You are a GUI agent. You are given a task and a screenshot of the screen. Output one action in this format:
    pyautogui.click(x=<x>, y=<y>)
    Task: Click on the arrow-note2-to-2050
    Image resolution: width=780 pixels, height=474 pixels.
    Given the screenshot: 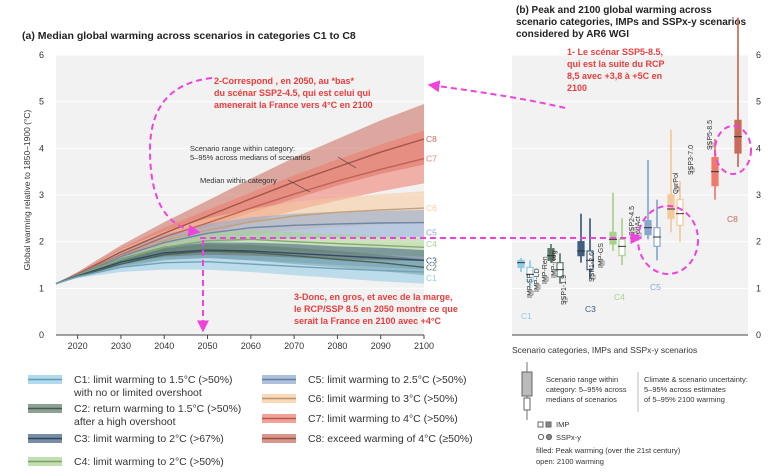 What is the action you would take?
    pyautogui.click(x=180, y=157)
    